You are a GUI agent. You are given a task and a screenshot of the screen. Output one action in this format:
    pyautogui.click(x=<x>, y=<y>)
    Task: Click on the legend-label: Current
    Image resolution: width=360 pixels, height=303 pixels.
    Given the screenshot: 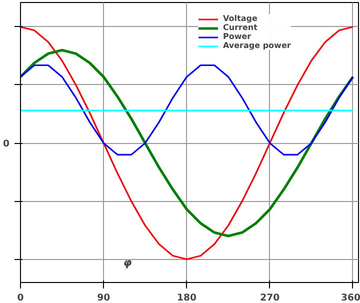 What is the action you would take?
    pyautogui.click(x=240, y=27)
    